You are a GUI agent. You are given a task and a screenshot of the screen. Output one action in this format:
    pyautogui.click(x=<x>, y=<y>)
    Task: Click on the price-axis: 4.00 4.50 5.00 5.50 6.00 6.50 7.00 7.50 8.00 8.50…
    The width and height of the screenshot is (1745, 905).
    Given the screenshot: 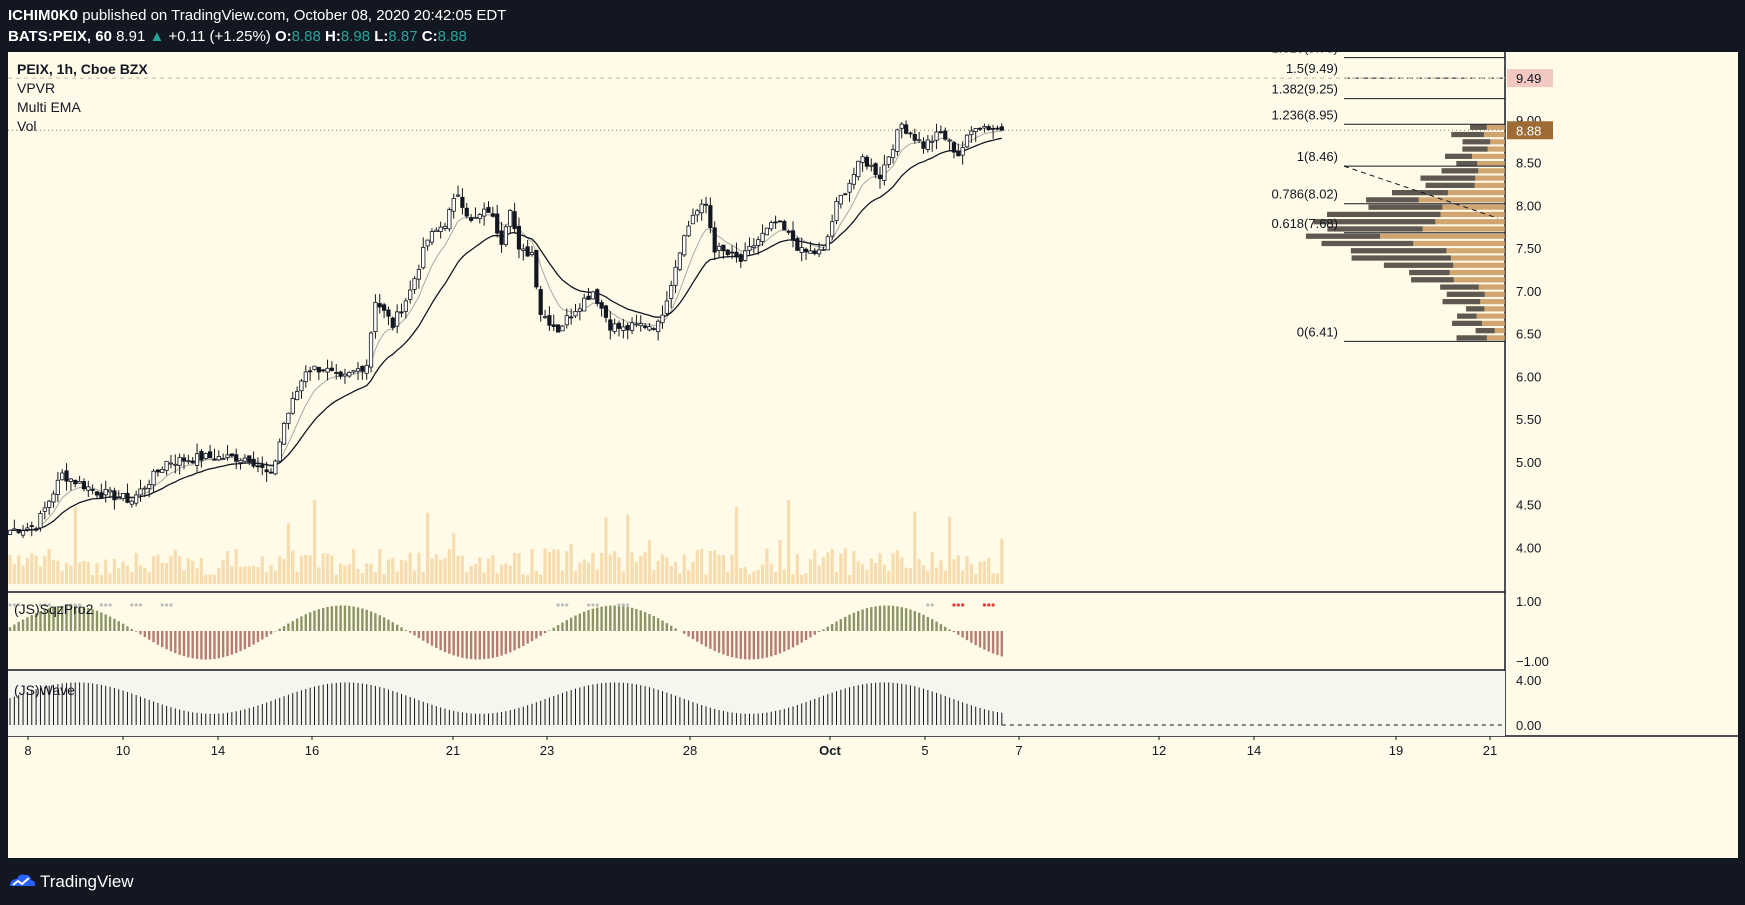 What is the action you would take?
    pyautogui.click(x=1530, y=401)
    